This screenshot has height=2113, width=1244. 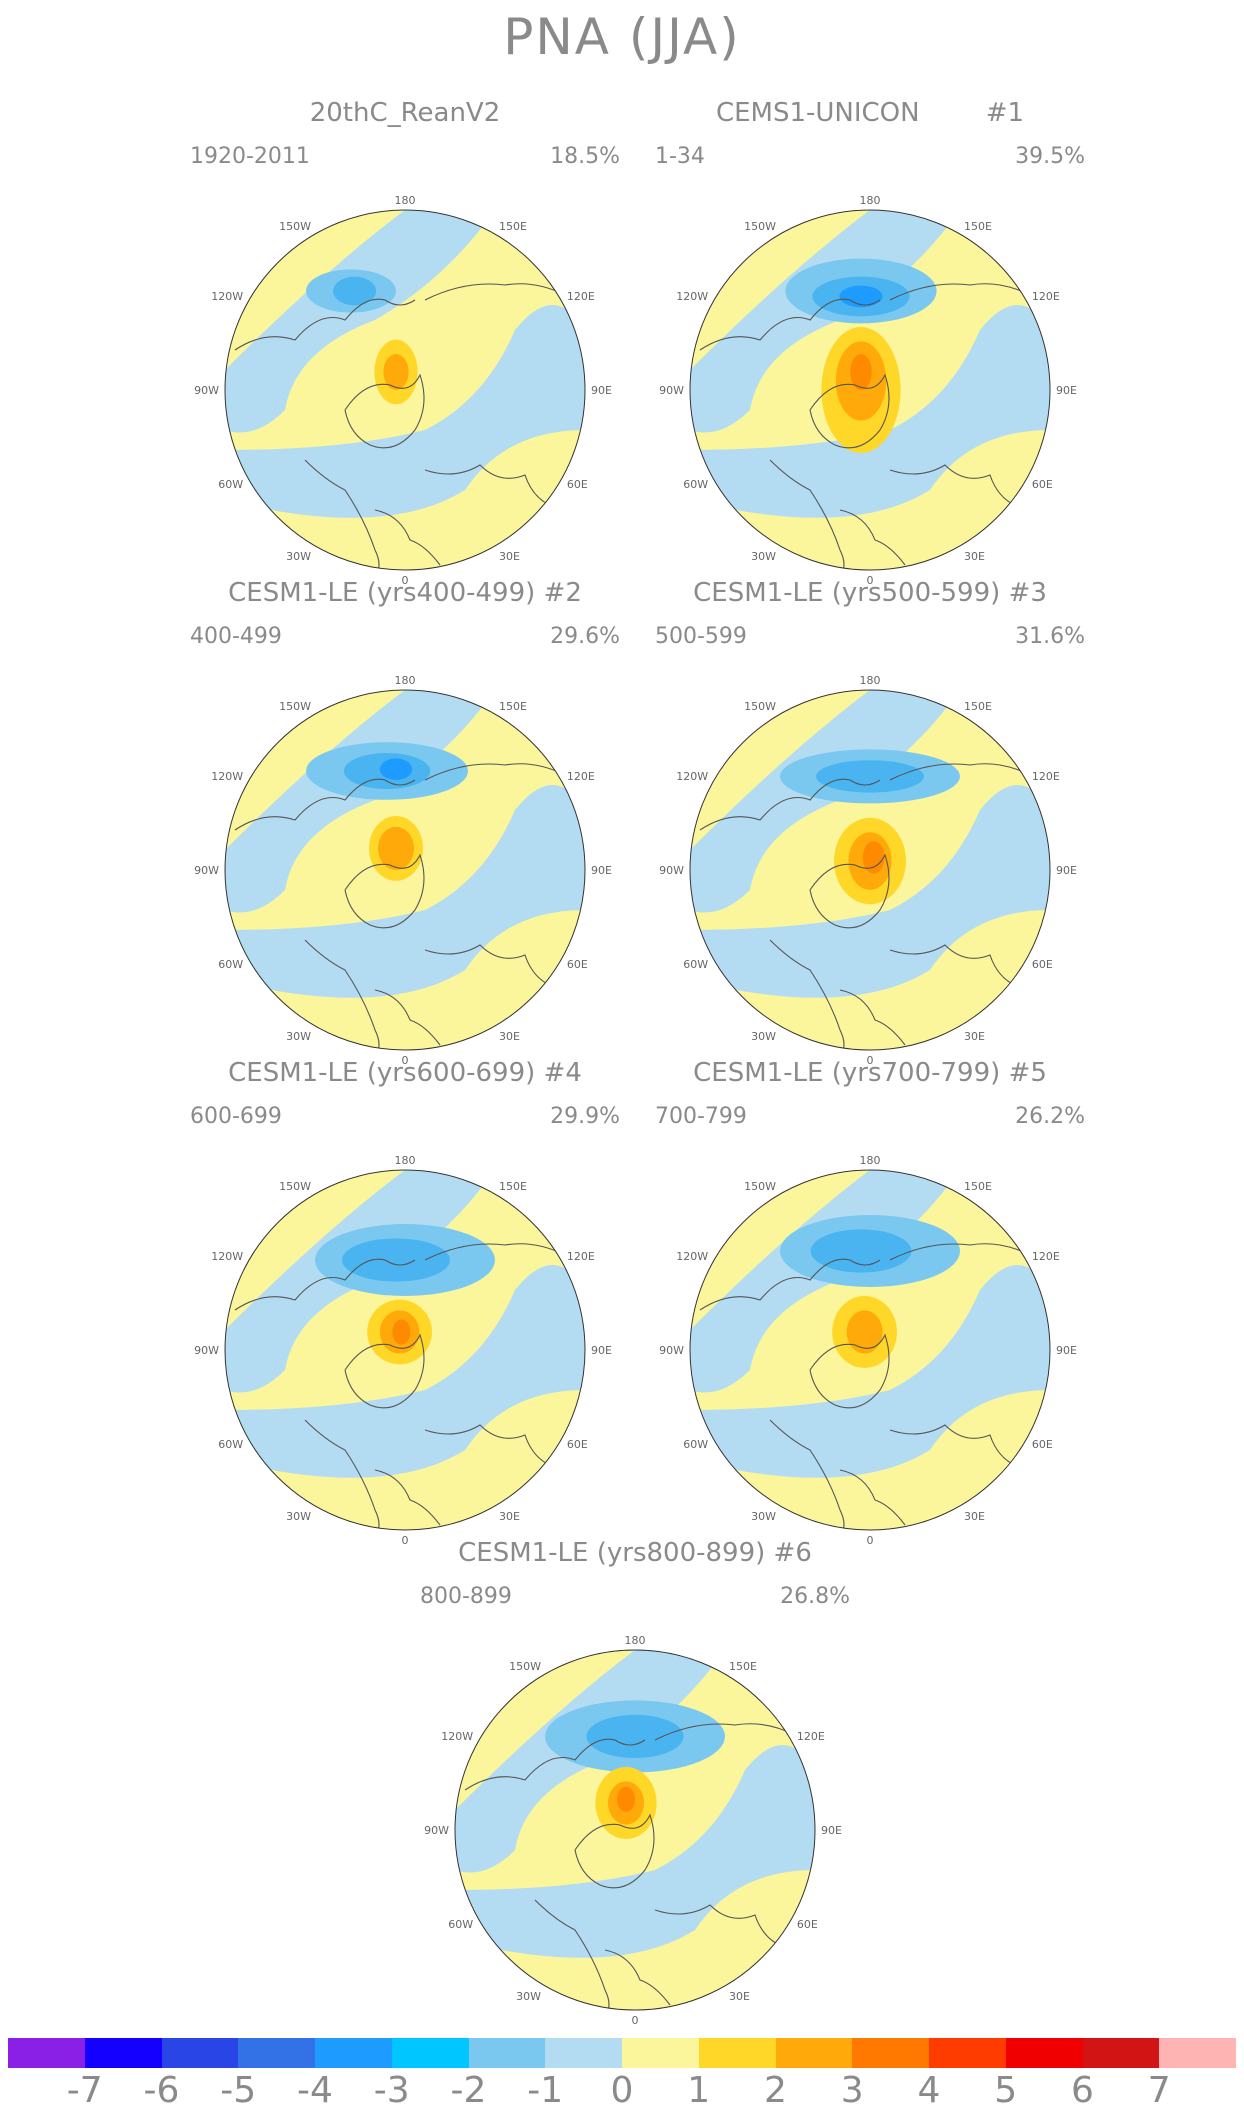 What do you see at coordinates (230, 964) in the screenshot?
I see `longitude-label: 60W` at bounding box center [230, 964].